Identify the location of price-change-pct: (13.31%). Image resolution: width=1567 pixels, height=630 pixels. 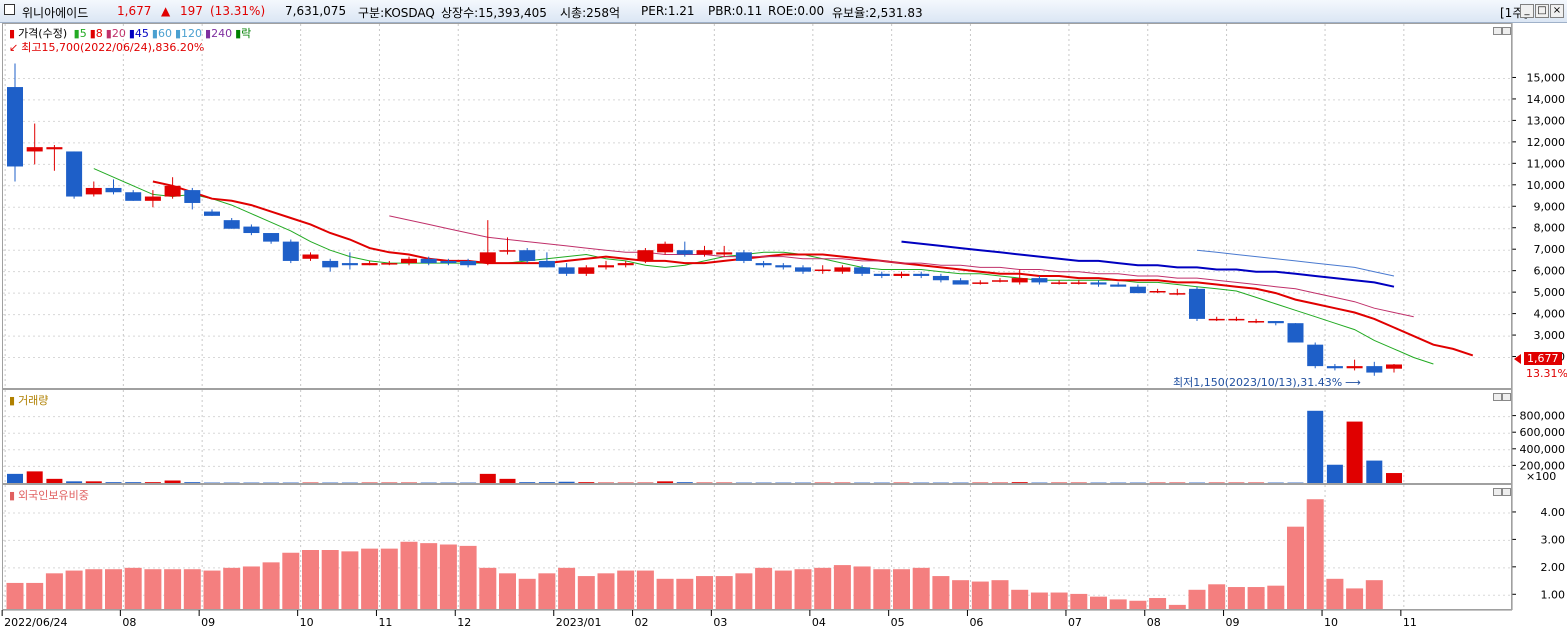
(238, 11).